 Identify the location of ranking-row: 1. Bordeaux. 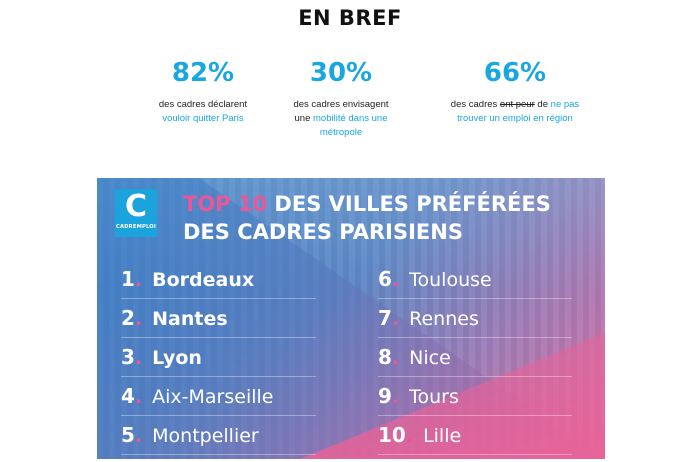
(218, 279).